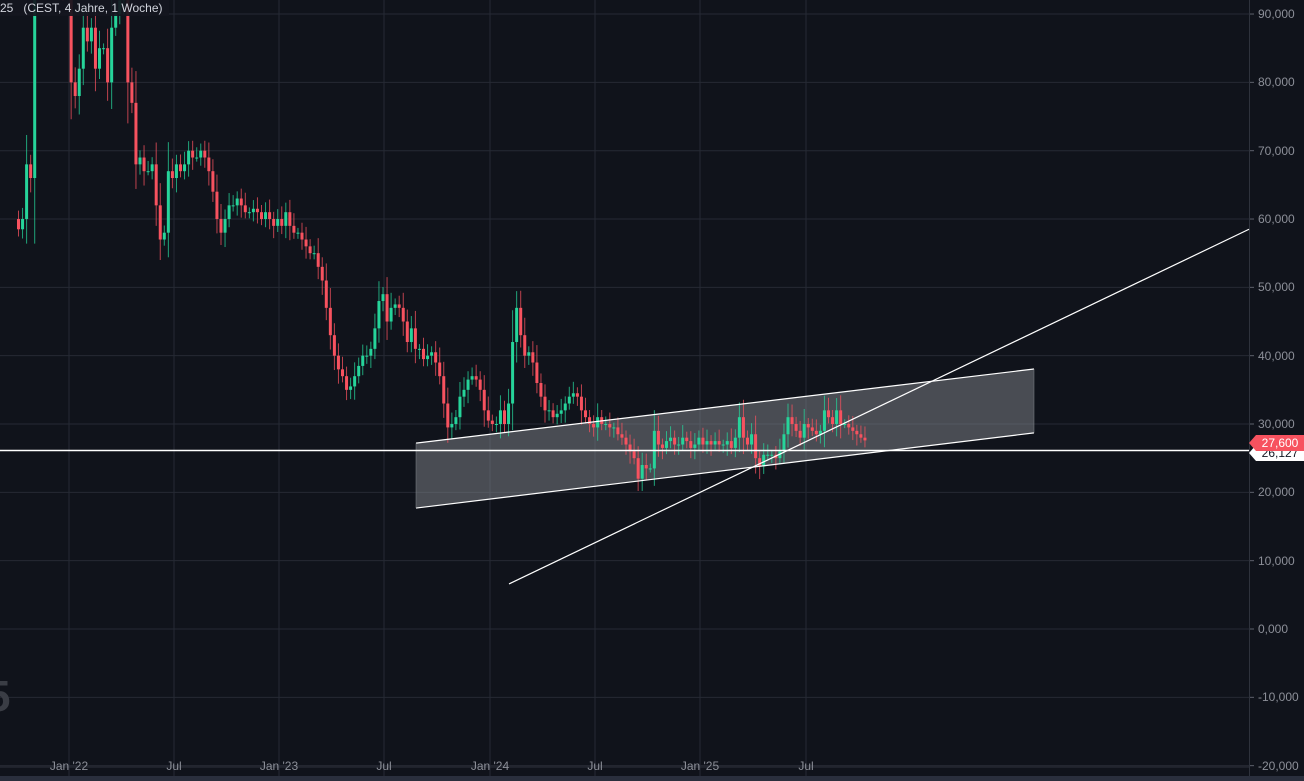 The height and width of the screenshot is (781, 1304). What do you see at coordinates (1276, 287) in the screenshot?
I see `price-axis-label: 50,000` at bounding box center [1276, 287].